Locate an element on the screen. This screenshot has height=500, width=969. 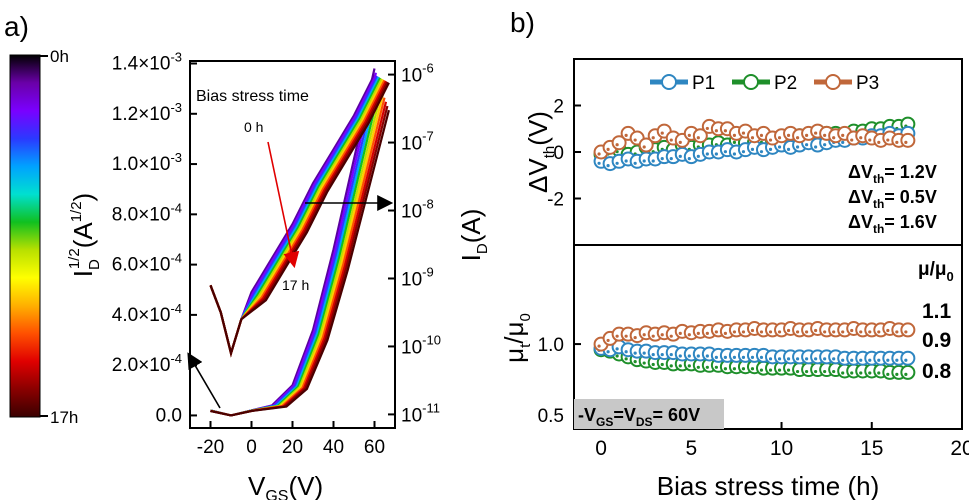
x-tick-label: -20 is located at coordinates (210, 447).